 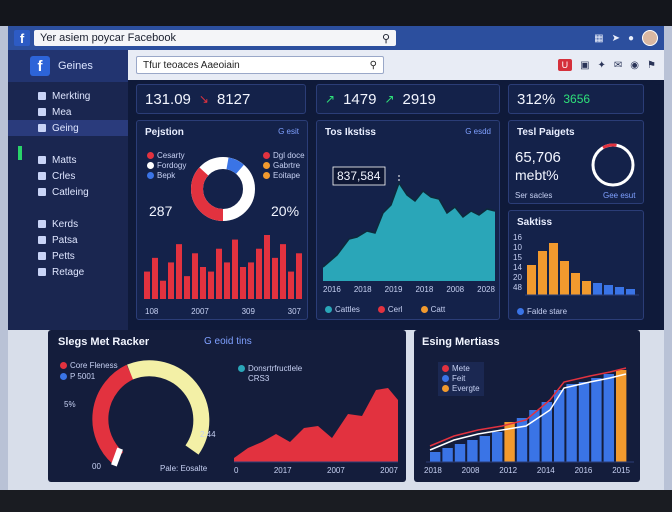 I want to click on card-title: Esing Mertiass, so click(x=461, y=342).